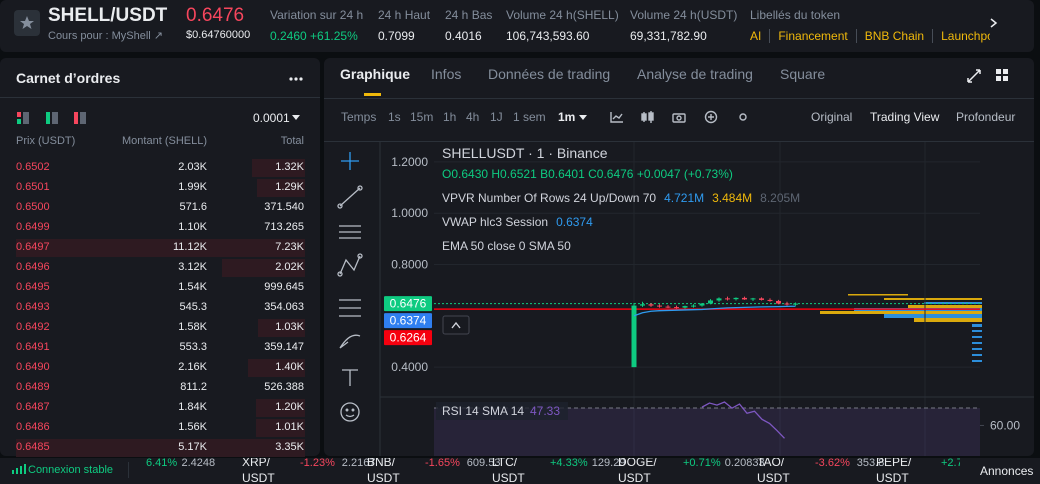 The image size is (1040, 484). I want to click on divider, so click(128, 470).